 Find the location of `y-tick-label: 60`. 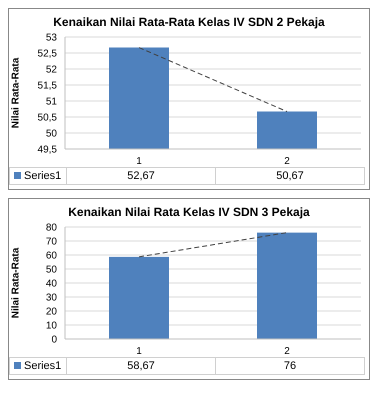

y-tick-label: 60 is located at coordinates (52, 256).